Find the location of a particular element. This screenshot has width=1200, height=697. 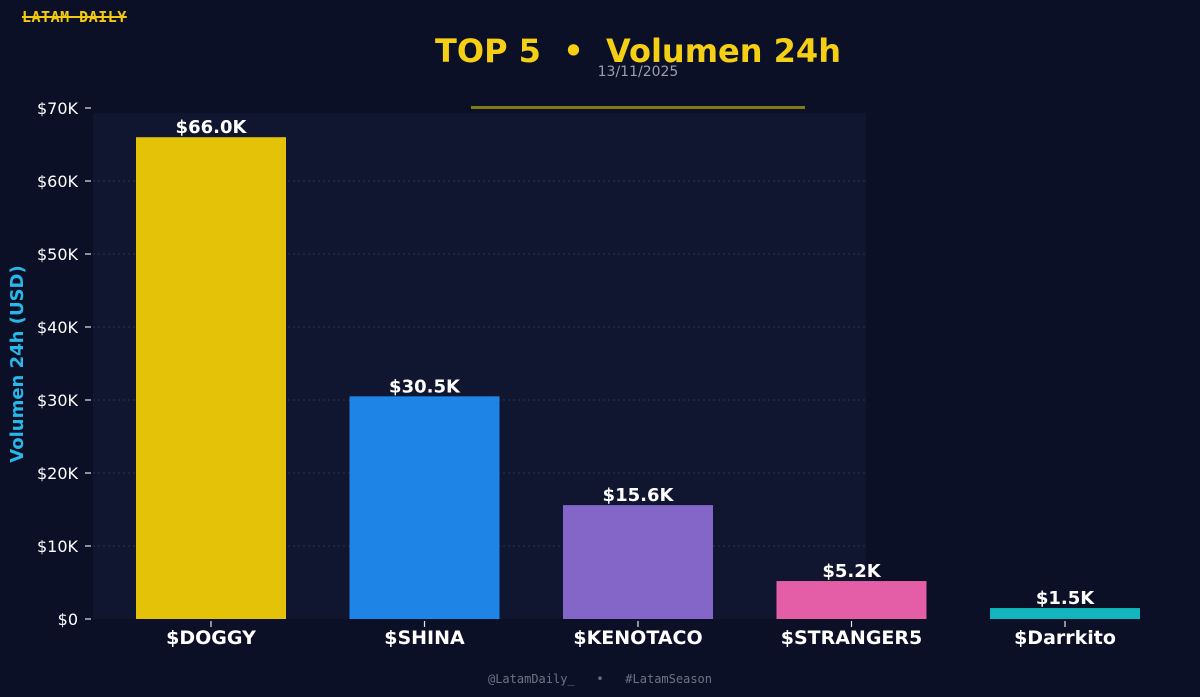

x-tick-label: $Darrkito is located at coordinates (1065, 638).